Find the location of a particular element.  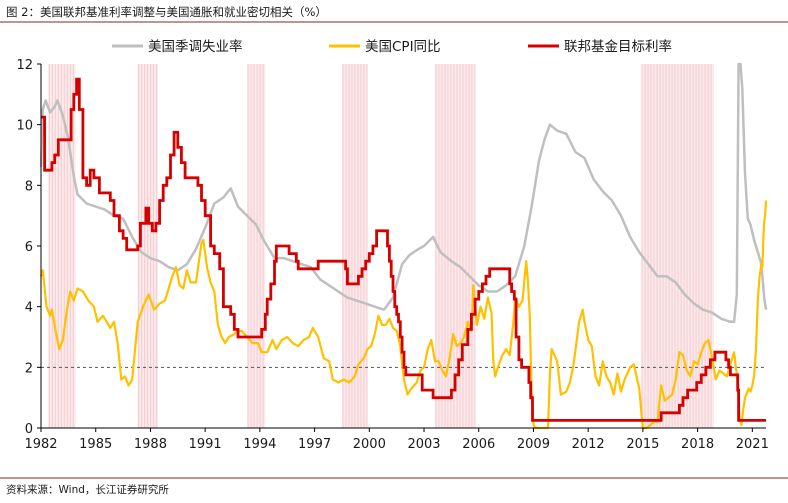

x-tick-label-13: 2021 is located at coordinates (752, 444).